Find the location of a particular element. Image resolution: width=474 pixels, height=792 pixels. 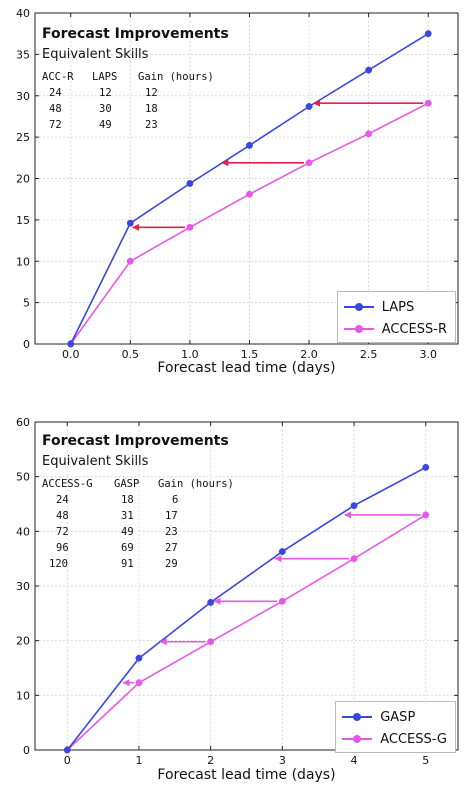

y-tick-label: 35 is located at coordinates (23, 54).